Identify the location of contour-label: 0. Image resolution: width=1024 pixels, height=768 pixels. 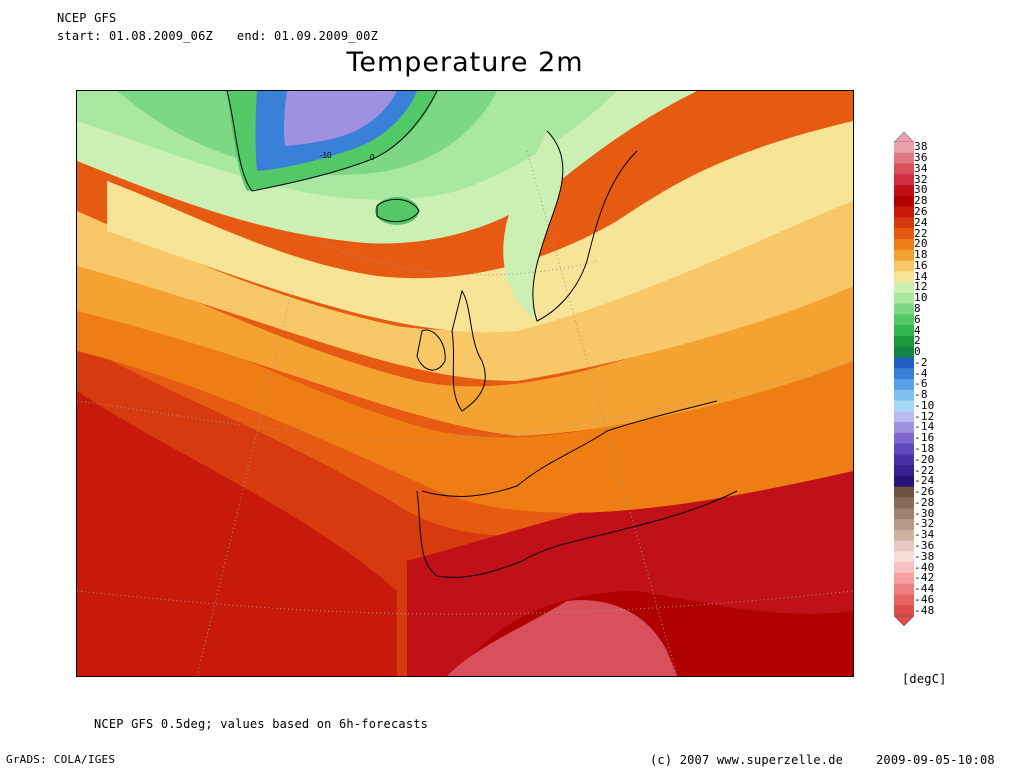
(372, 157).